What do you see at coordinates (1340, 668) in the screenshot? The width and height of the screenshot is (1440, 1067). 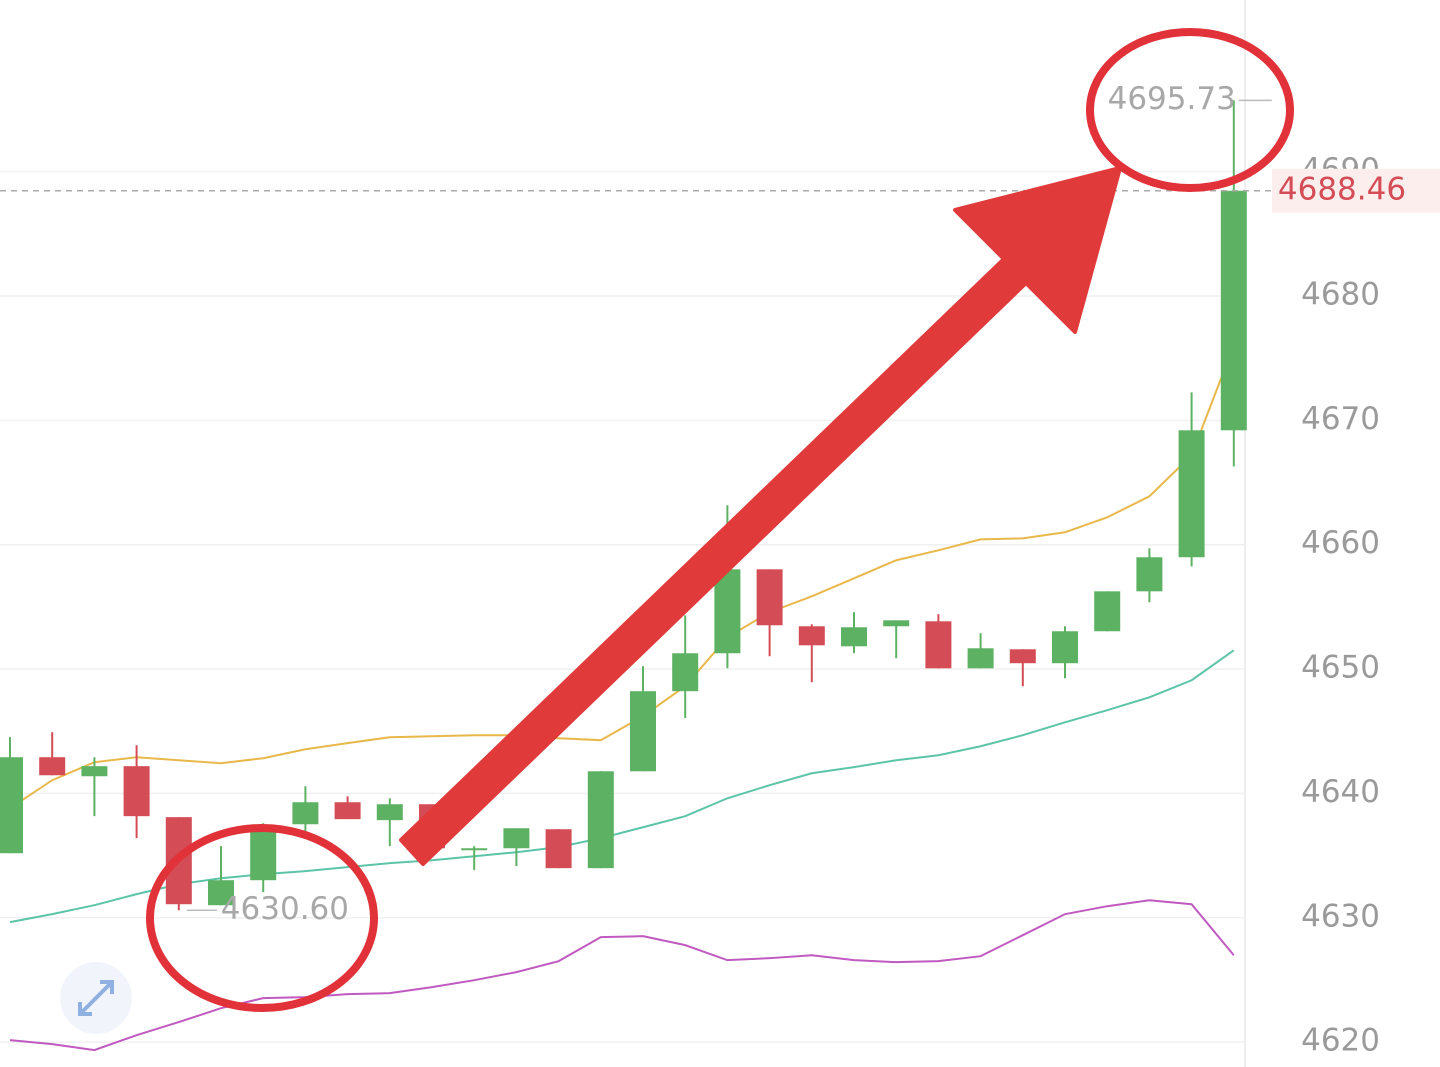 I see `y-tick-label: 4650` at bounding box center [1340, 668].